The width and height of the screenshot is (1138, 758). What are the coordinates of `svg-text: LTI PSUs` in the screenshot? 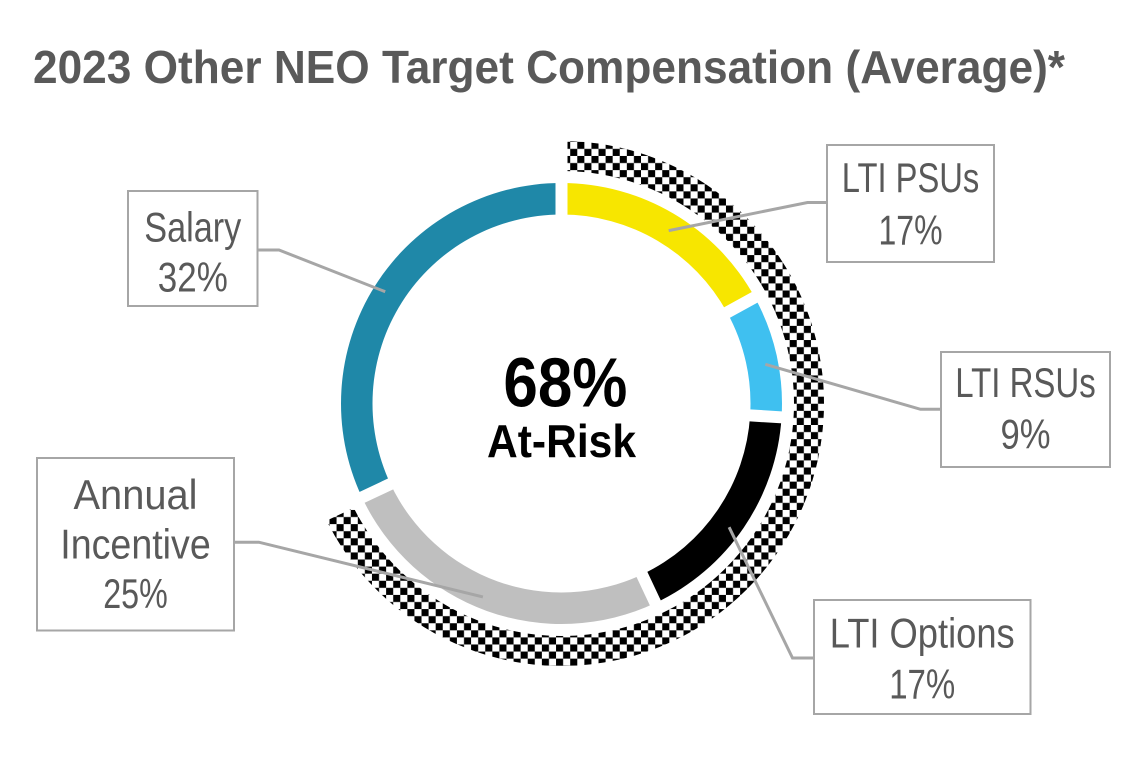 It's located at (911, 177).